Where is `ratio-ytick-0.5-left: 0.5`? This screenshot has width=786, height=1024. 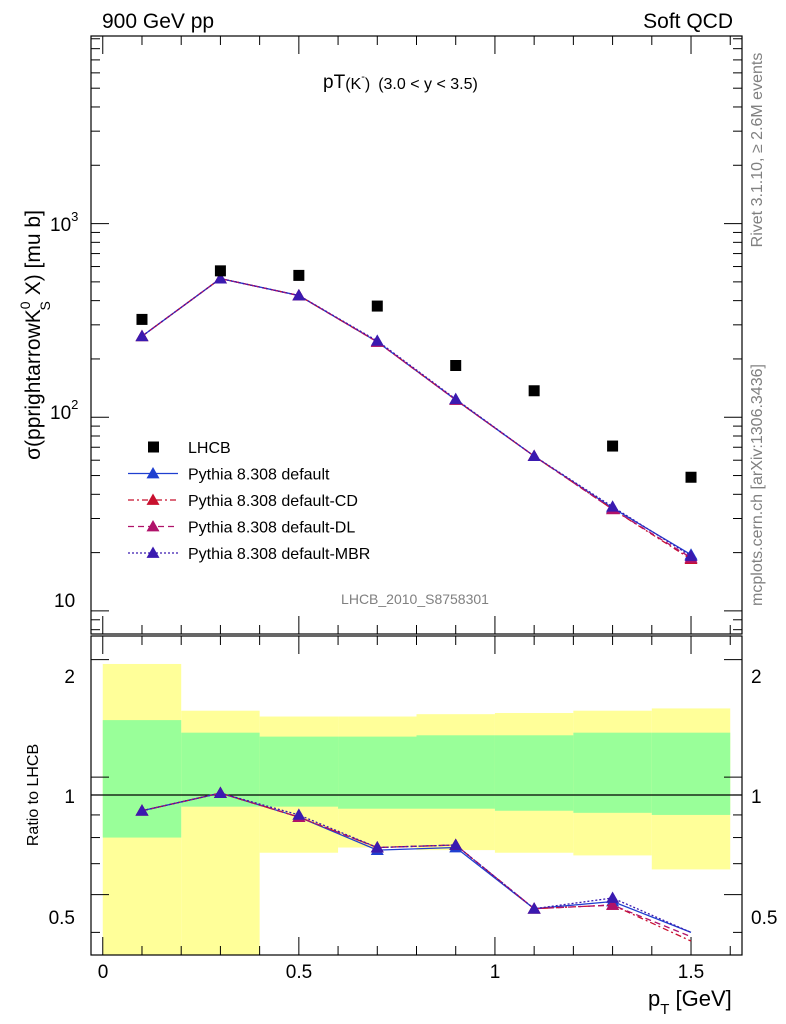 ratio-ytick-0.5-left: 0.5 is located at coordinates (62, 918).